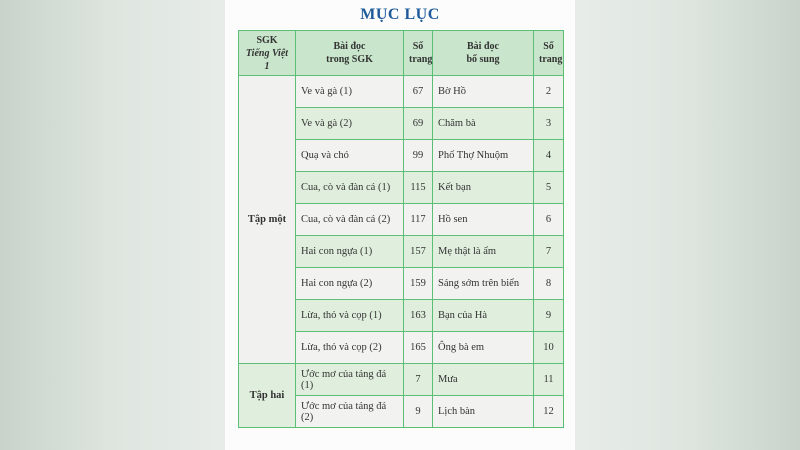 The image size is (800, 450). I want to click on extra-lesson-cell: Phố Thợ Nhuộm, so click(483, 155).